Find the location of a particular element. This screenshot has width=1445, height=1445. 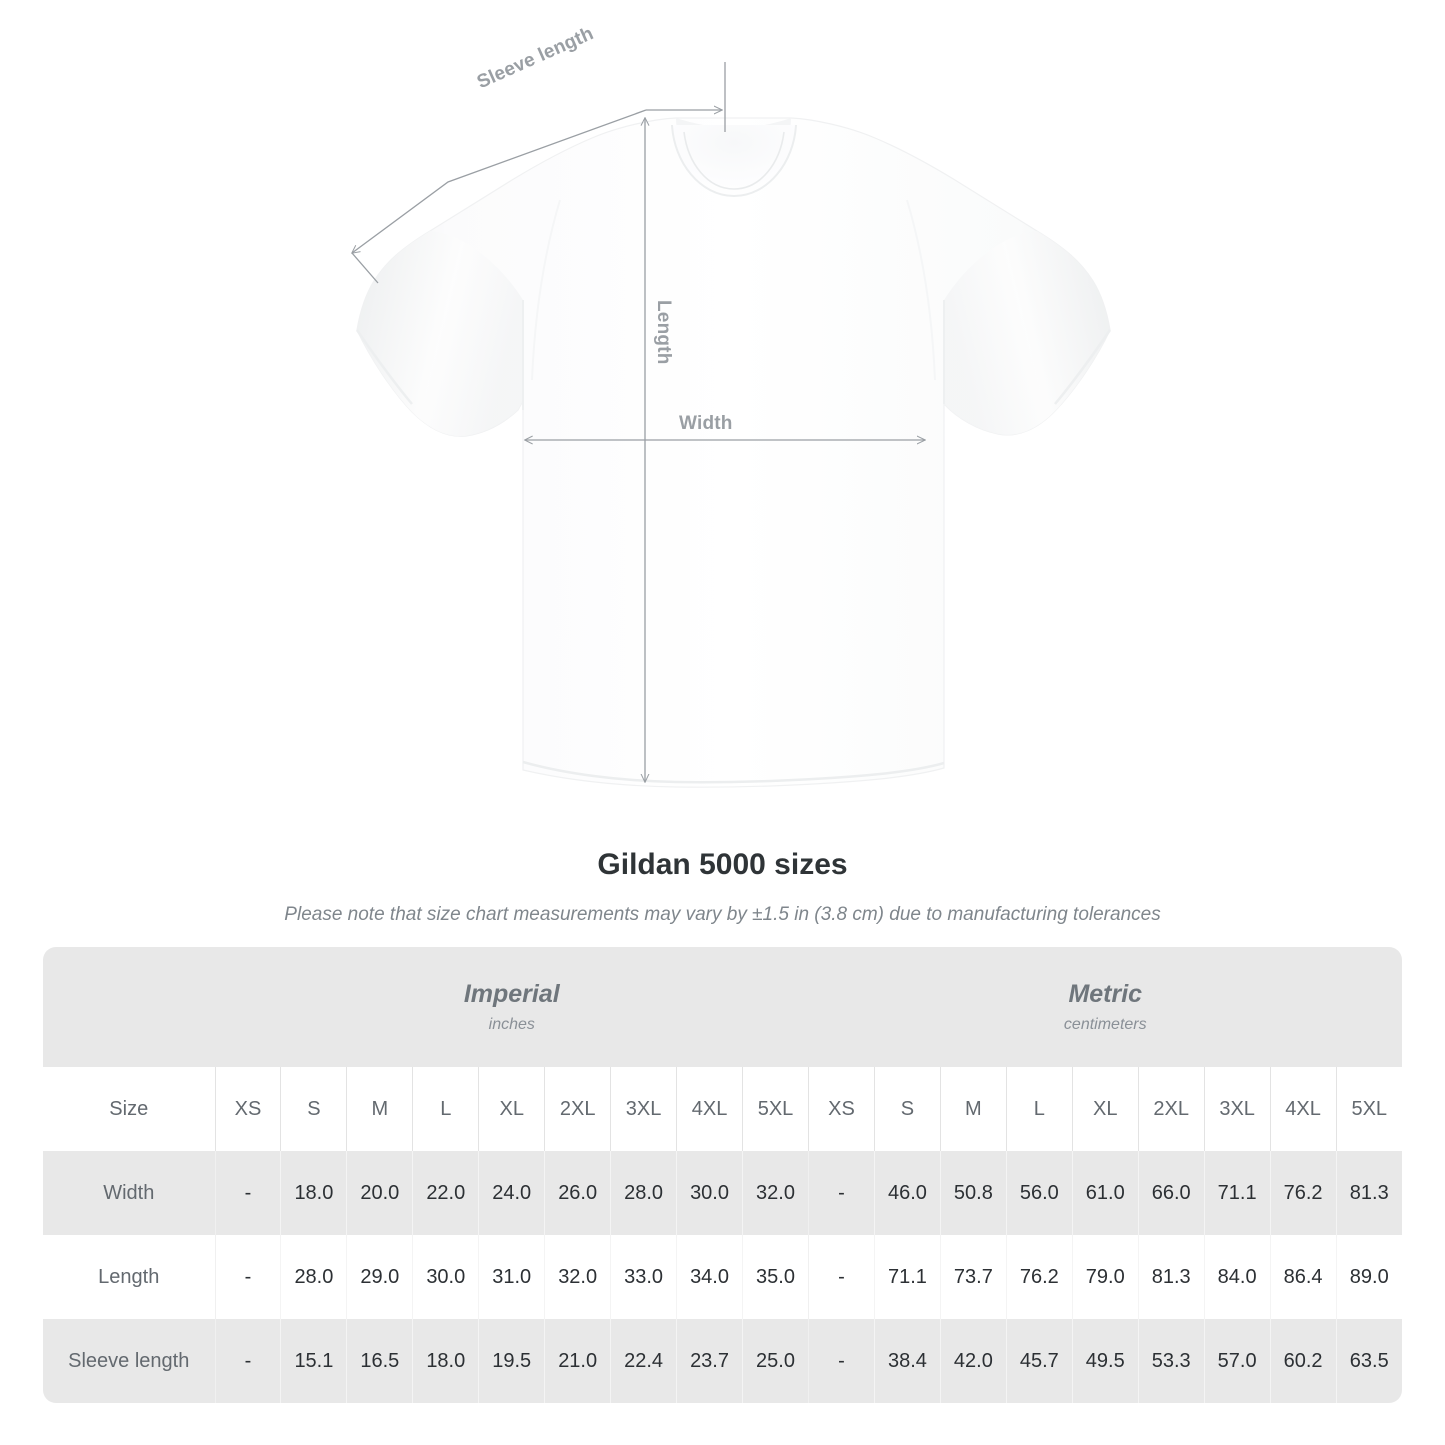

left-shoulder-fold is located at coordinates (546, 290).